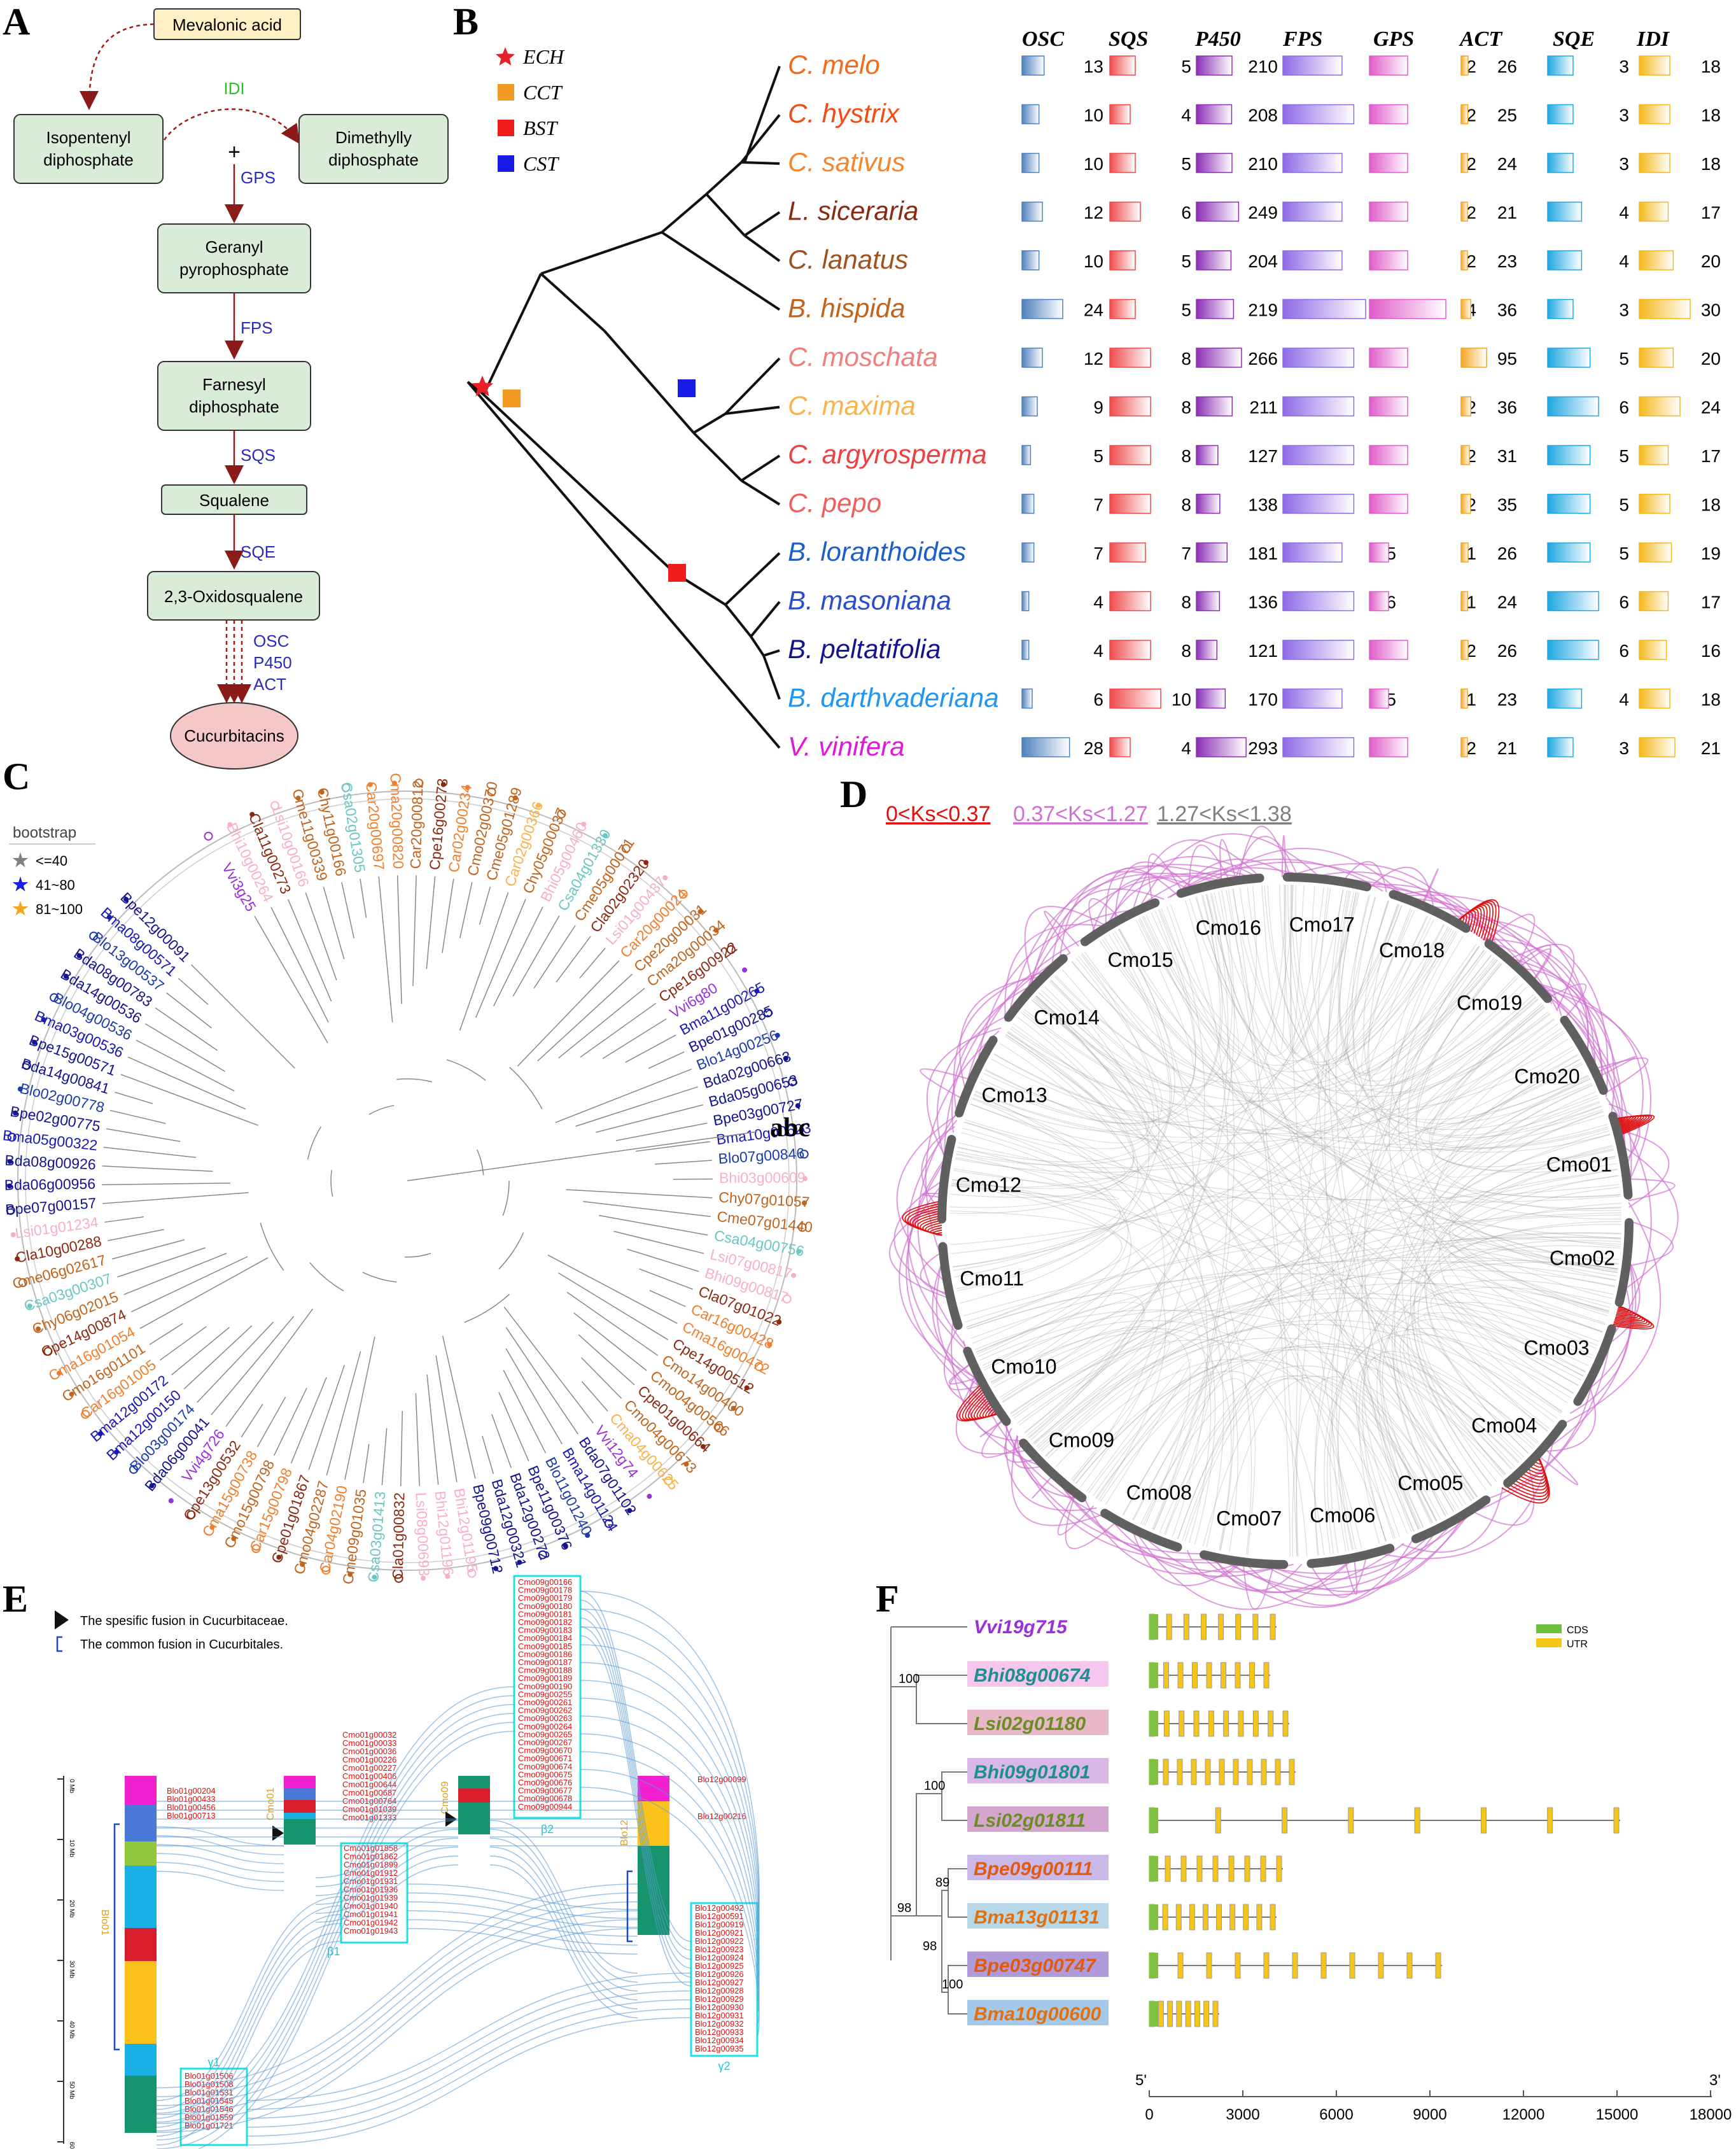 This screenshot has height=2152, width=1736. I want to click on chromosome-label-cmo02: Cmo02, so click(1582, 1257).